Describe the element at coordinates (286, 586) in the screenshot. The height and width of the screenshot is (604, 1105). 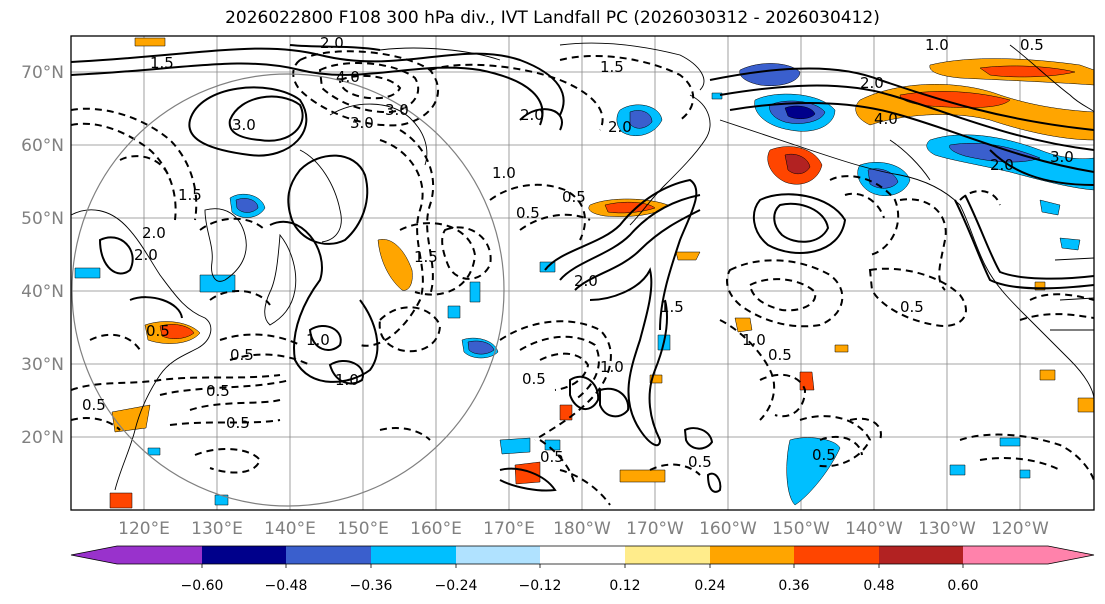
I see `colorbar-tick-label: −0.48` at that location.